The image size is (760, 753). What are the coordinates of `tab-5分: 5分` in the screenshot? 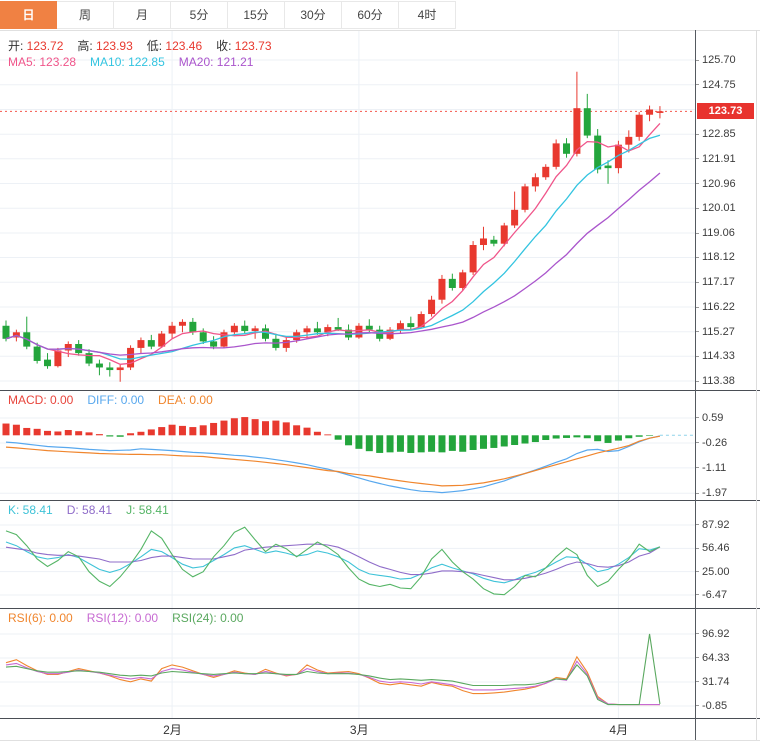 It's located at (199, 15).